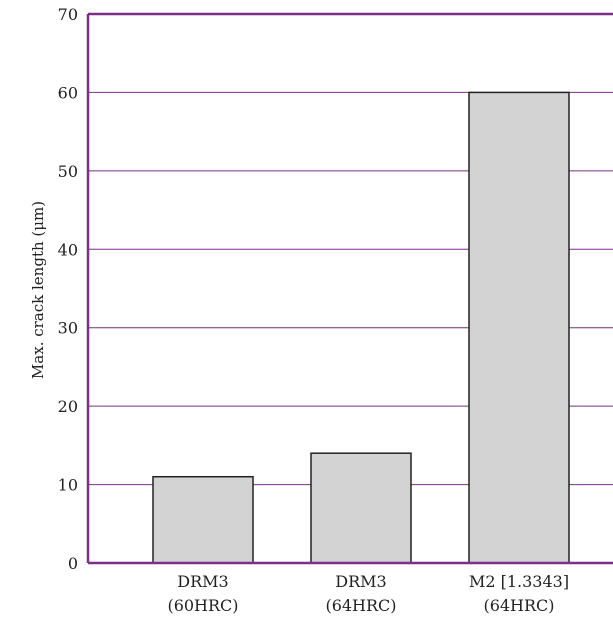  What do you see at coordinates (68, 406) in the screenshot?
I see `y-tick-label: 20` at bounding box center [68, 406].